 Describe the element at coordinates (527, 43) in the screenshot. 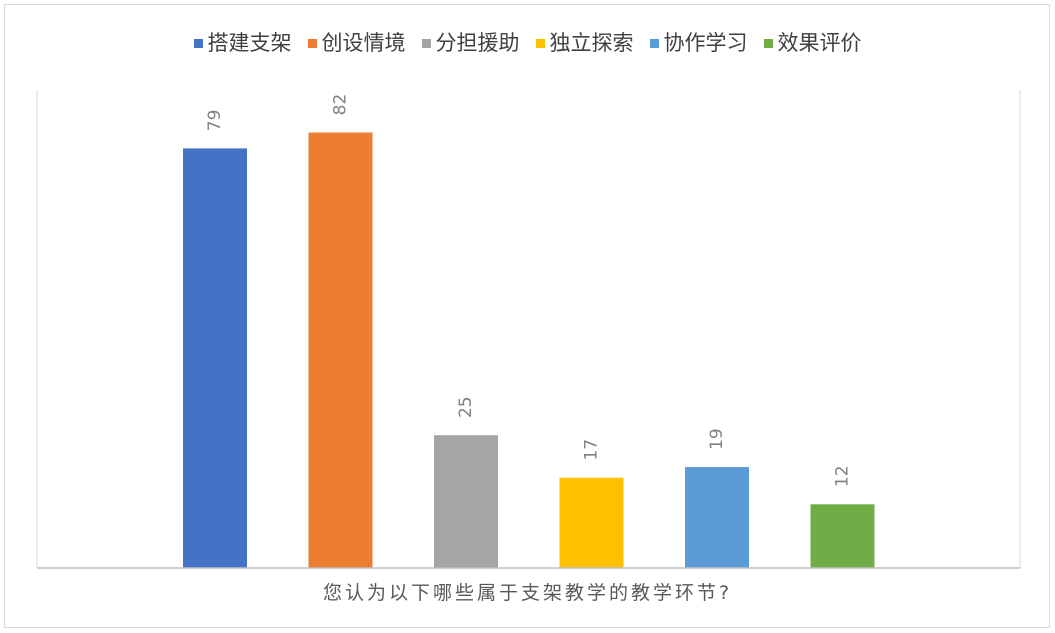

I see `chart-legend: 搭建支架 创设情境 分担援助 独立探索 协作学习 效果评价` at that location.